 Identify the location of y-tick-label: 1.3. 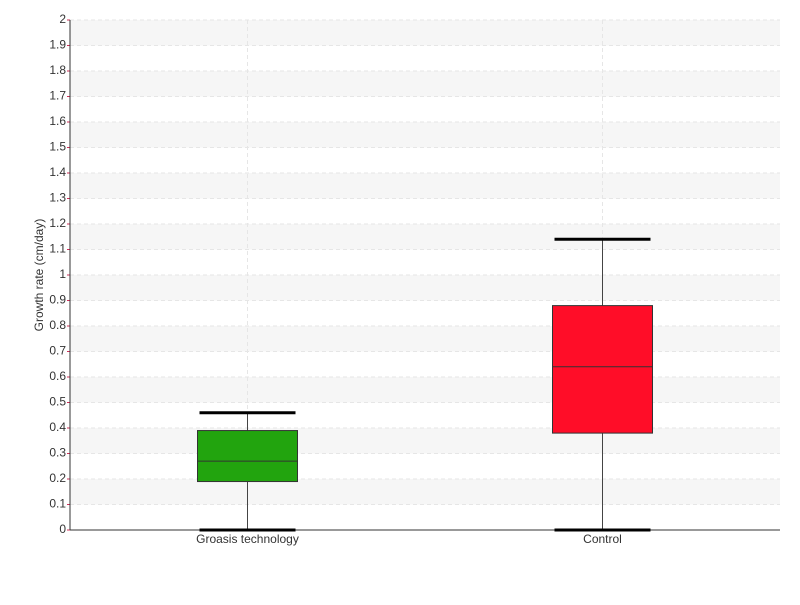
(57, 198).